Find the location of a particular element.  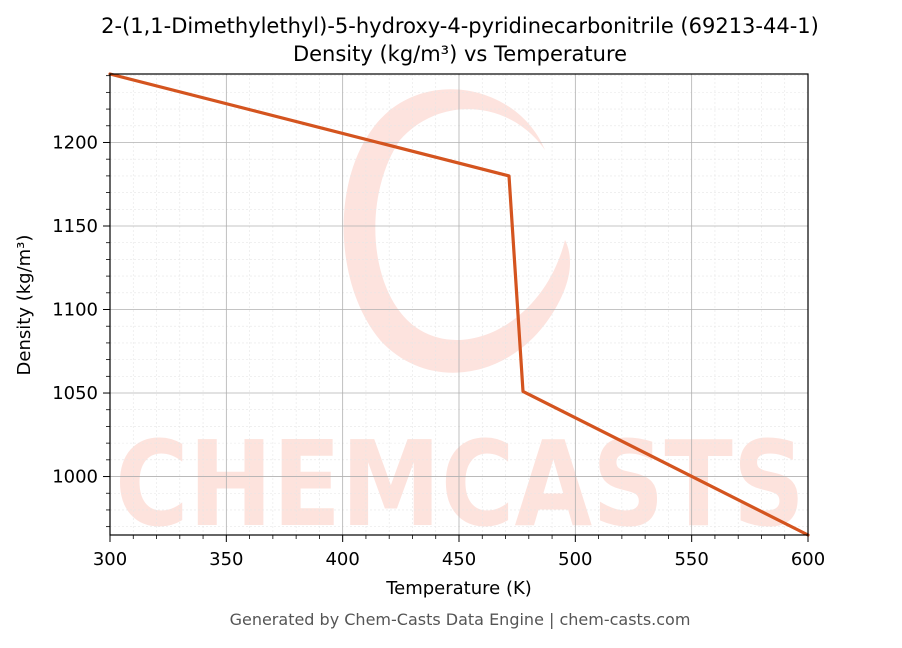

x-tick-label: 300 is located at coordinates (110, 559).